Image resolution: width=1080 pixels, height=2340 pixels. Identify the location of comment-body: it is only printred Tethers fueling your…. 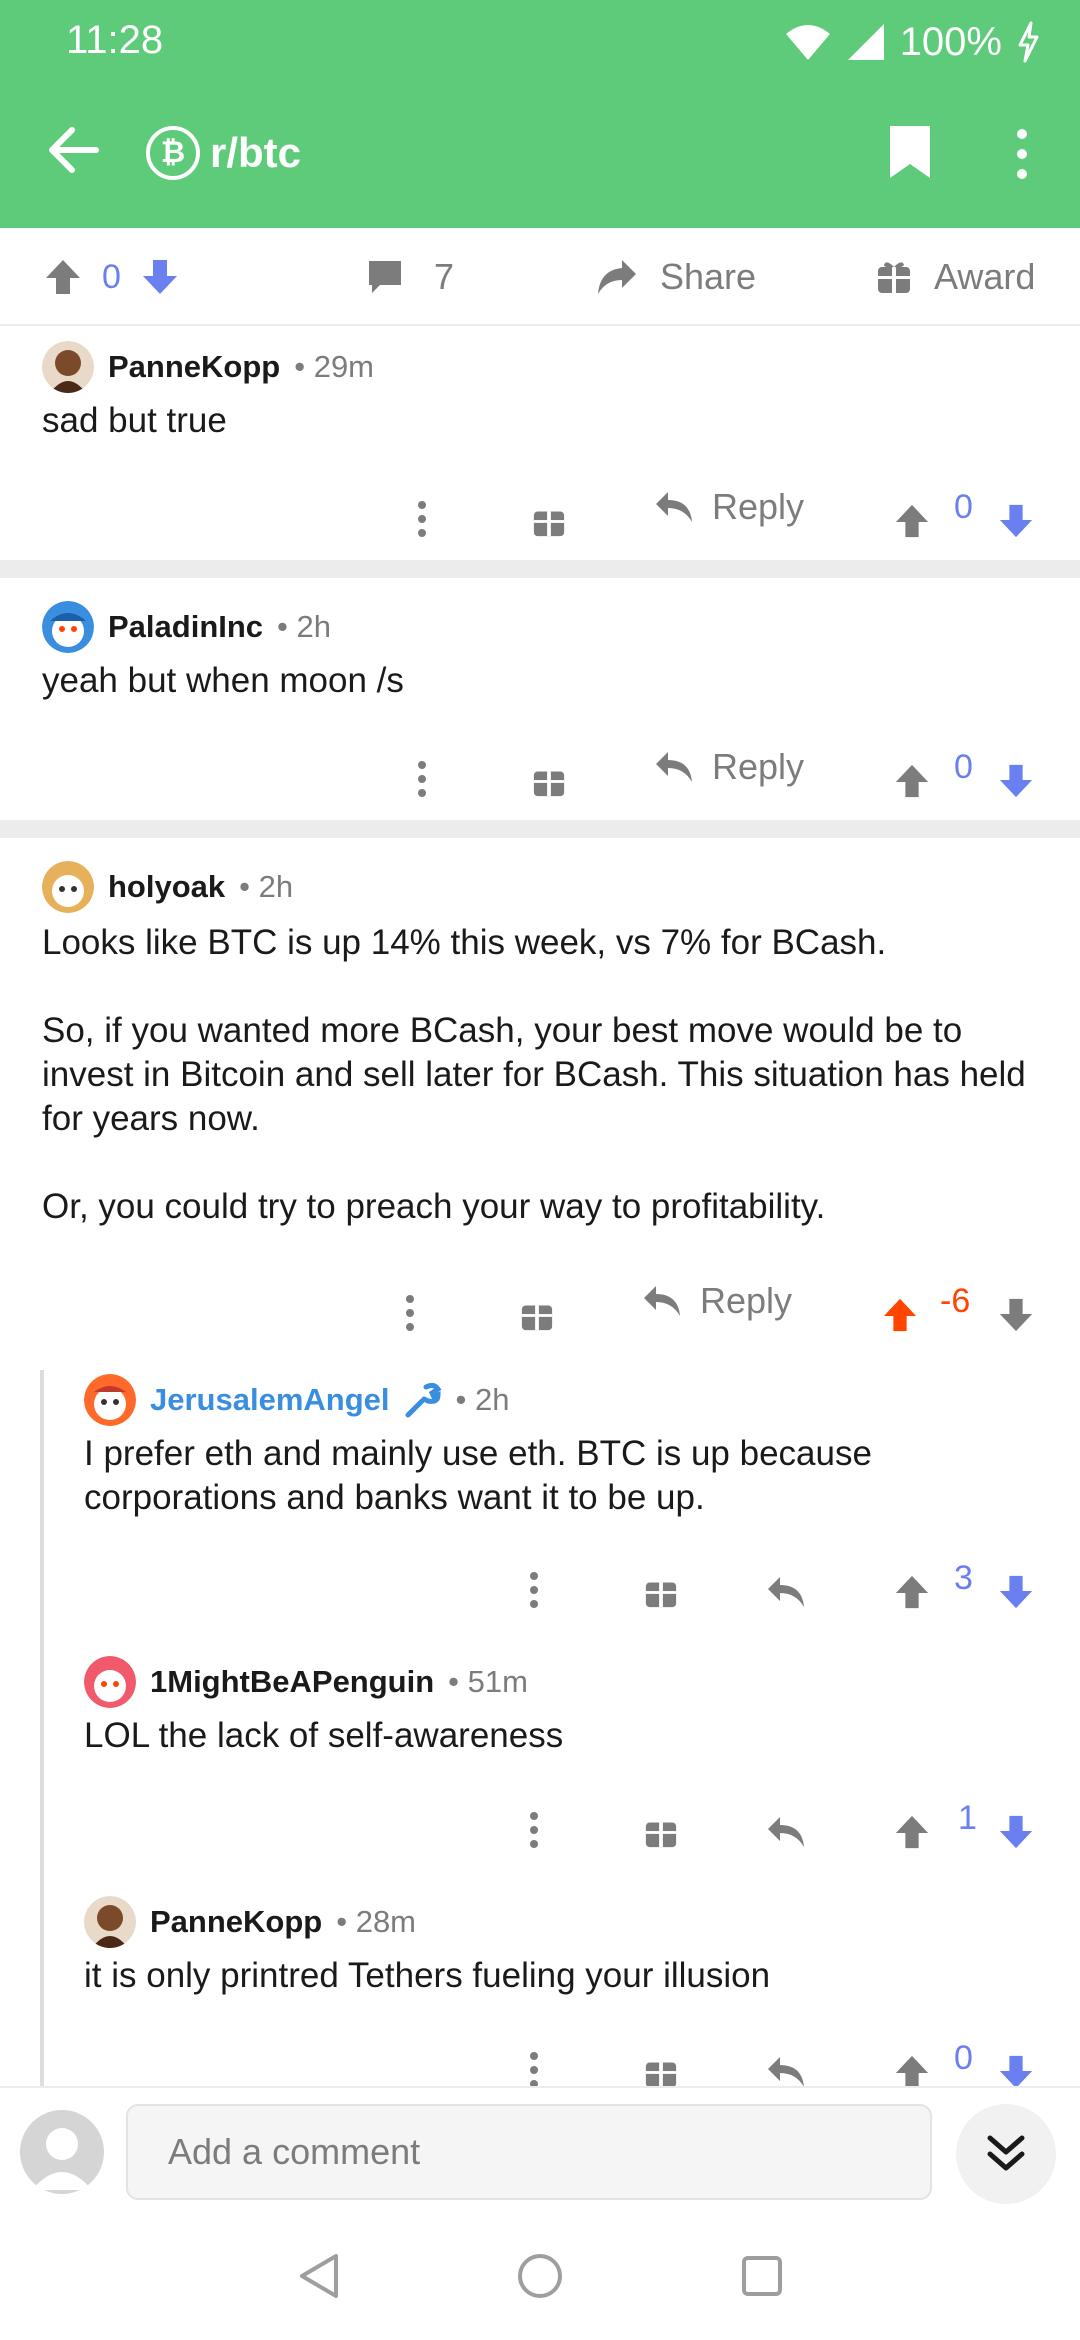
(427, 1975).